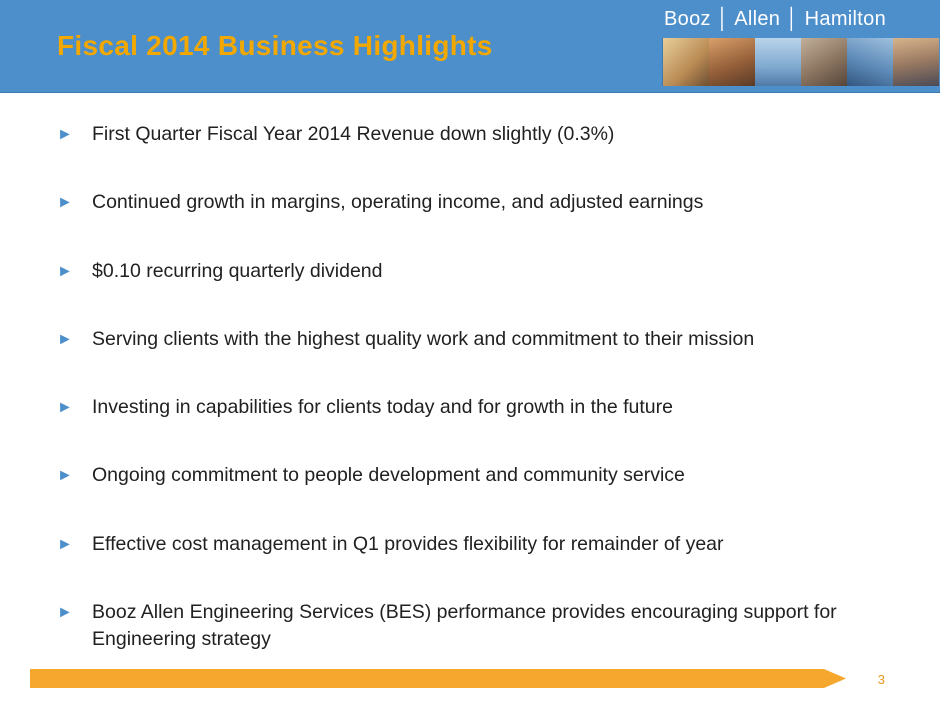 This screenshot has height=705, width=940. What do you see at coordinates (775, 19) in the screenshot?
I see `company-logo: Booz │ Allen │ Hamilton` at bounding box center [775, 19].